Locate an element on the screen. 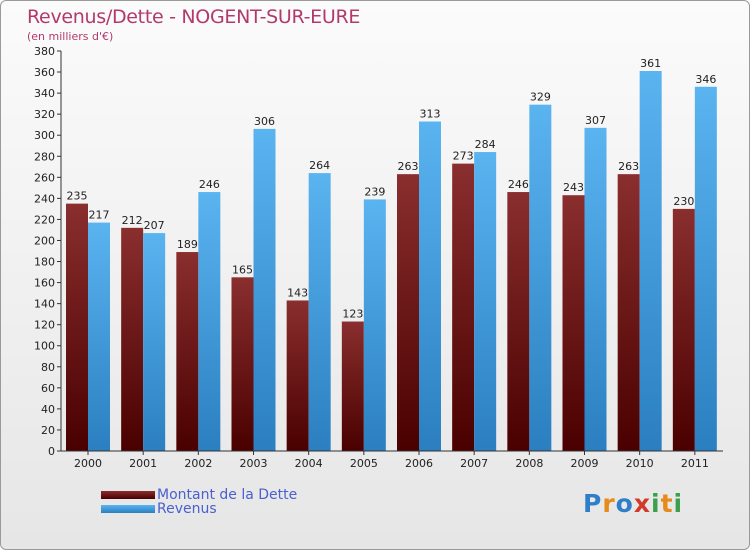  y-tick-label: 0 is located at coordinates (51, 451).